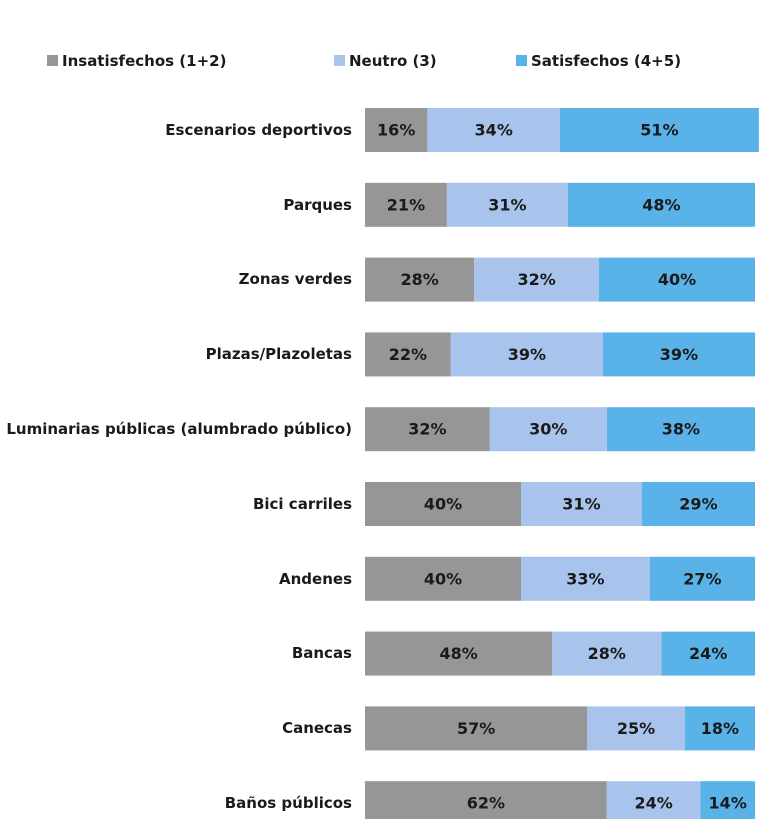 This screenshot has height=819, width=761. Describe the element at coordinates (295, 279) in the screenshot. I see `category-label-text: Zonas verdes` at that location.